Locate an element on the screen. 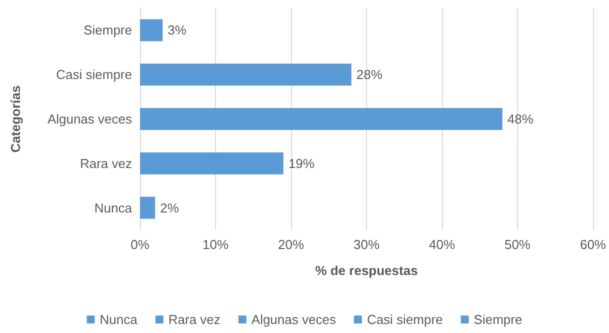 The width and height of the screenshot is (609, 333). legend-label: Siempre is located at coordinates (498, 319).